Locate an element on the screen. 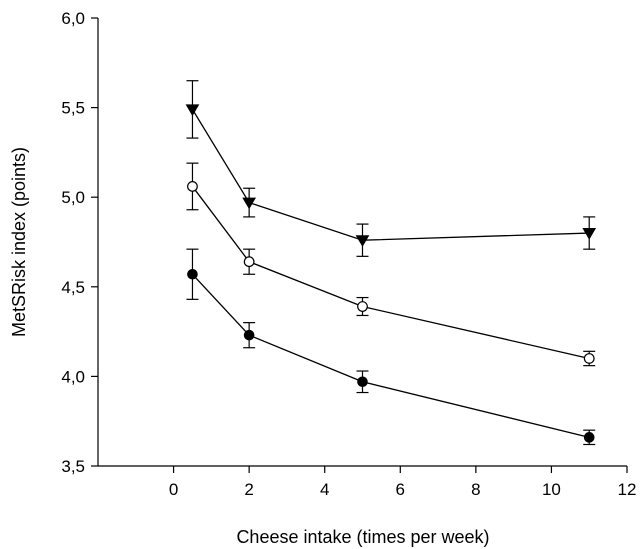 The height and width of the screenshot is (549, 641). series-line is located at coordinates (390, 175).